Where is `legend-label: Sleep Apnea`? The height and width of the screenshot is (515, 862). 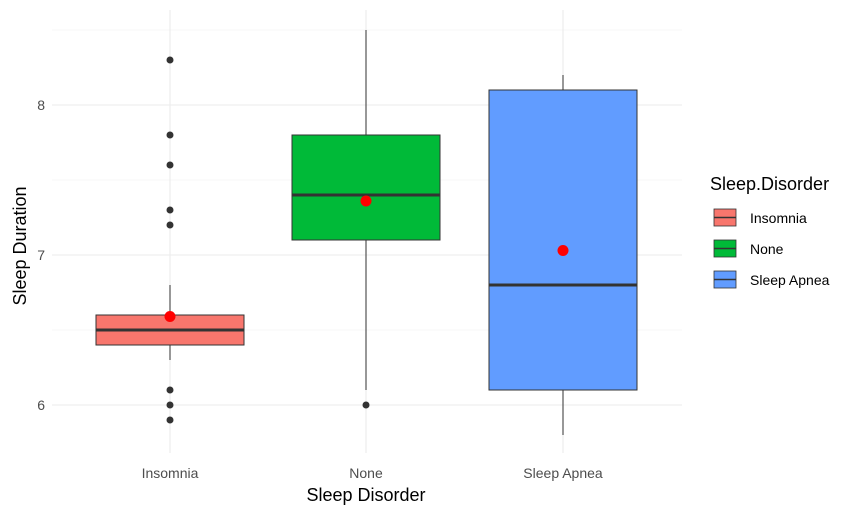
legend-label: Sleep Apnea is located at coordinates (790, 280).